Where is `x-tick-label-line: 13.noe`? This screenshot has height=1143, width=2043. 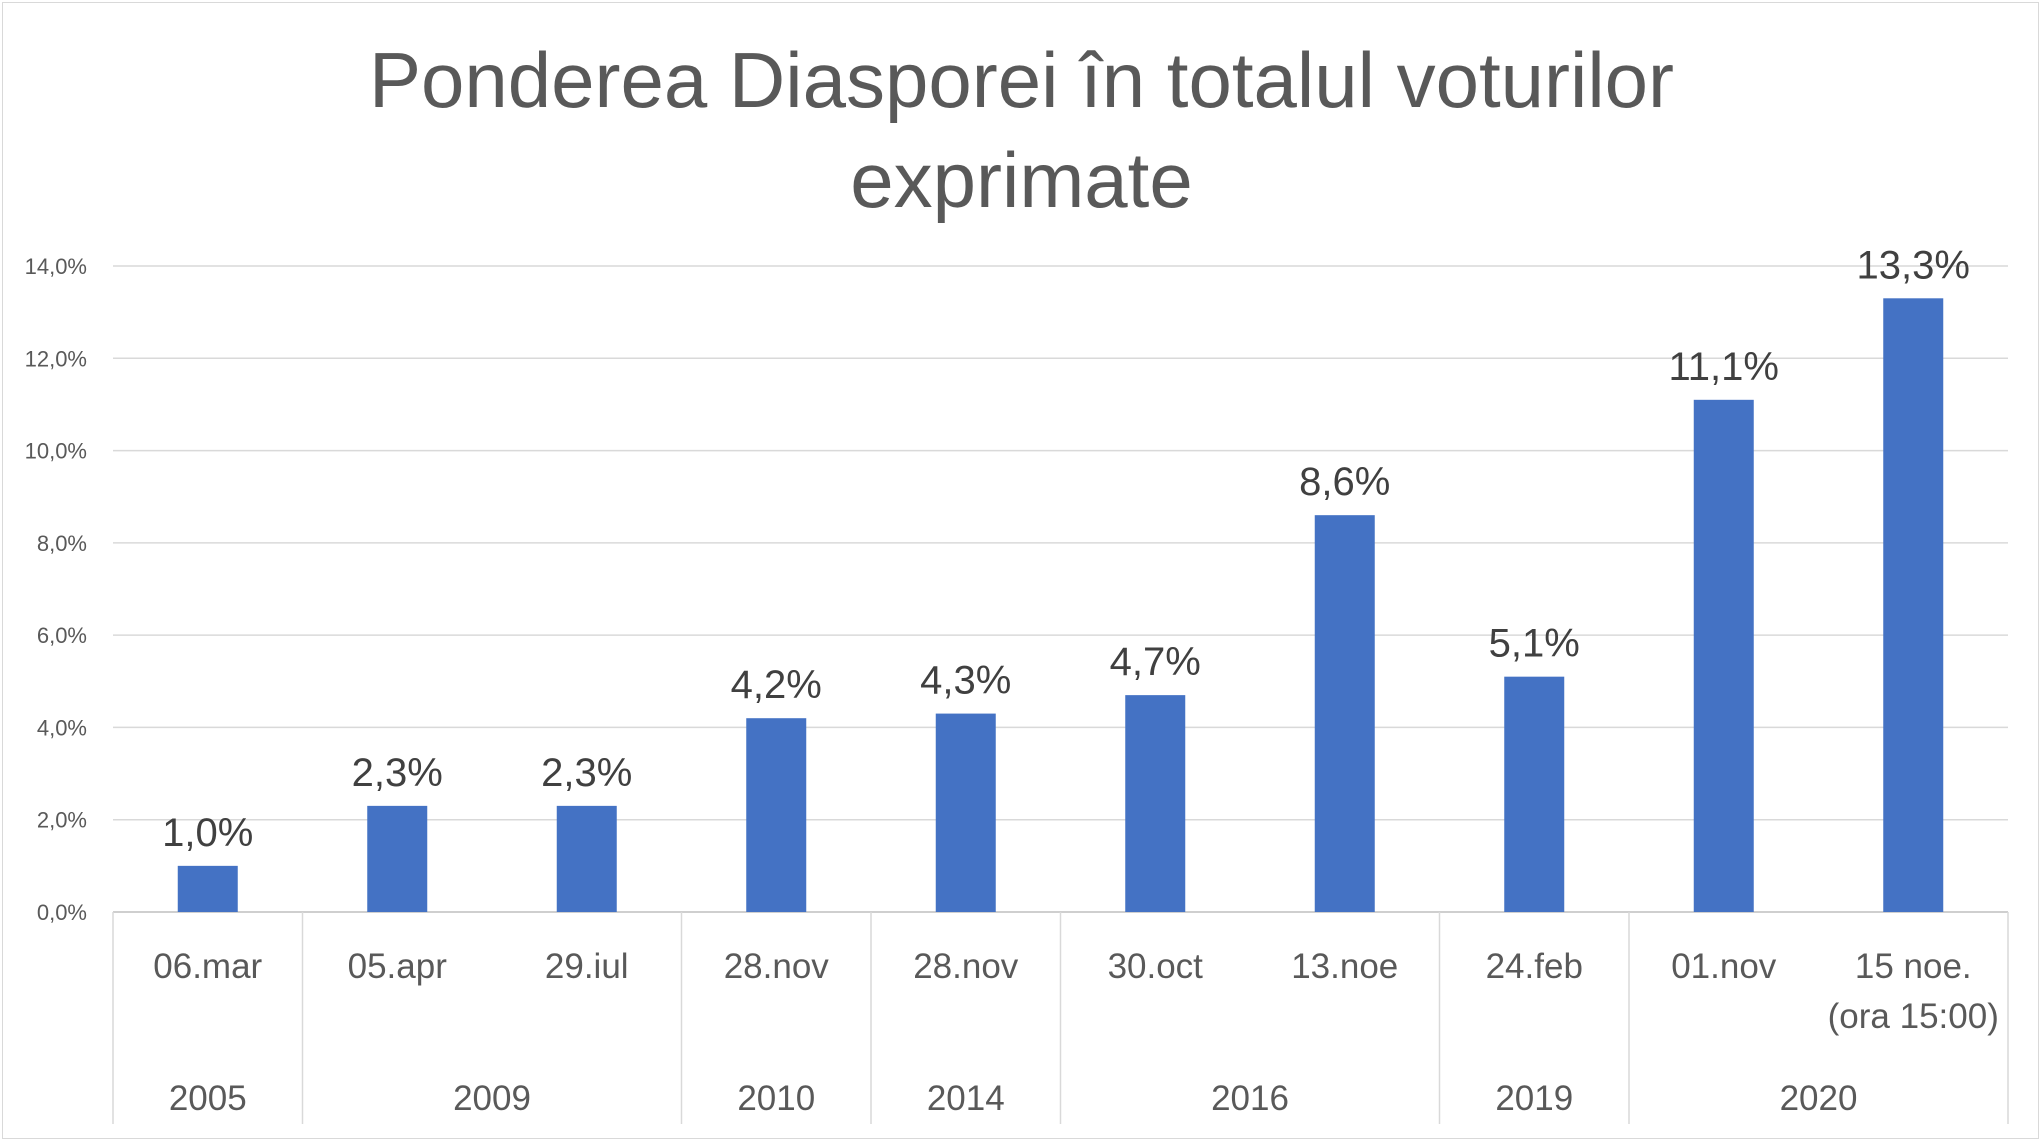
x-tick-label-line: 13.noe is located at coordinates (1344, 966).